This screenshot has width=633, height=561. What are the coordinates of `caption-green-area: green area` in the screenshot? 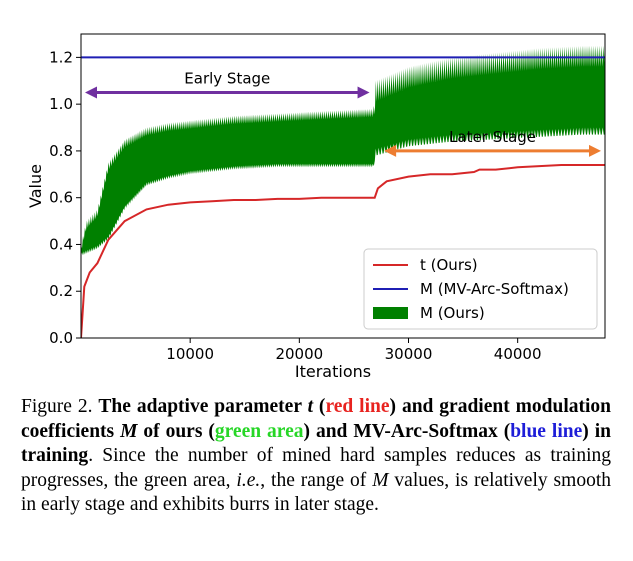 It's located at (259, 431).